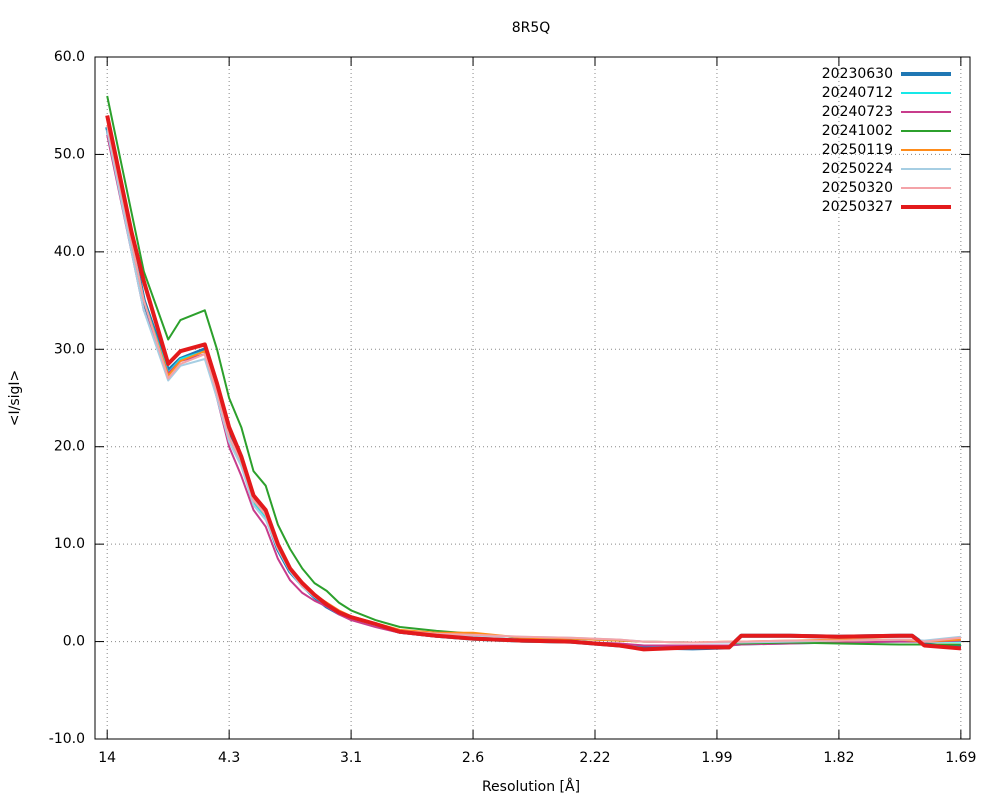 Image resolution: width=1000 pixels, height=804 pixels. What do you see at coordinates (229, 758) in the screenshot?
I see `x-tick-label: 4.3` at bounding box center [229, 758].